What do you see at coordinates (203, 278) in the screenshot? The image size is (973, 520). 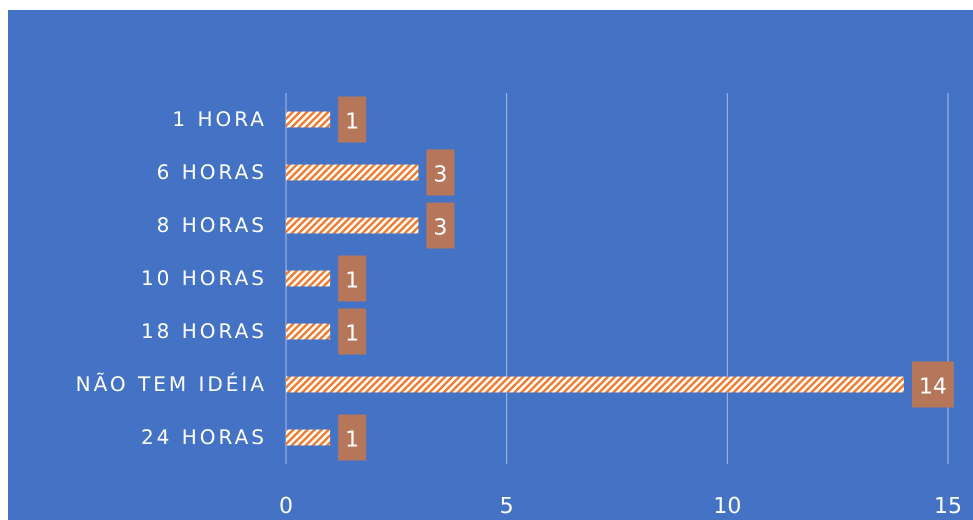 I see `y-tick-label: 10 HORAS` at bounding box center [203, 278].